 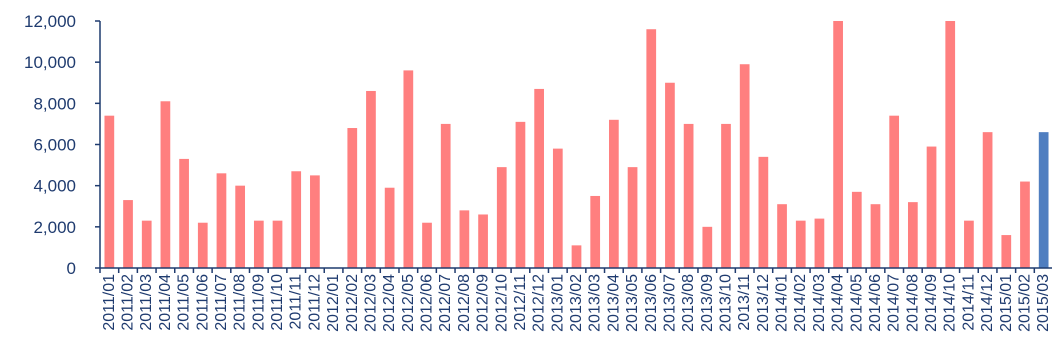 What do you see at coordinates (539, 303) in the screenshot?
I see `x-tick-label: 2012/12` at bounding box center [539, 303].